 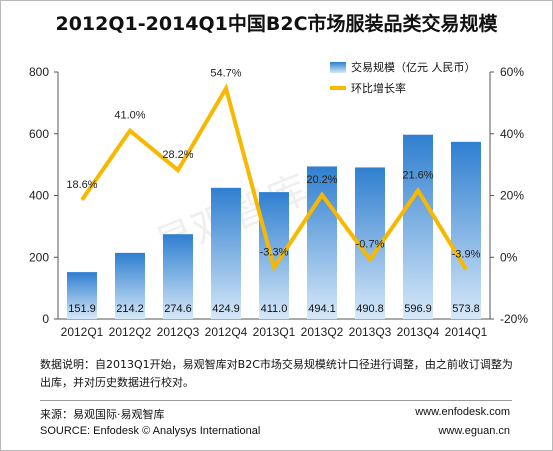 What do you see at coordinates (370, 309) in the screenshot?
I see `bar-value-label: 490.8` at bounding box center [370, 309].